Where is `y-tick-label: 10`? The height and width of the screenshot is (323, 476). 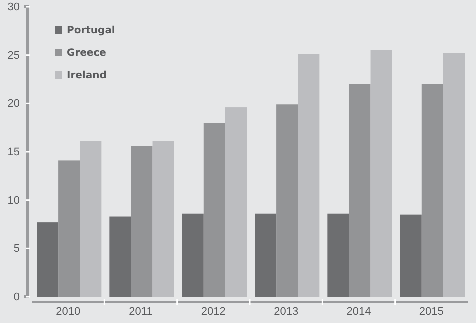 y-tick-label: 10 is located at coordinates (14, 200).